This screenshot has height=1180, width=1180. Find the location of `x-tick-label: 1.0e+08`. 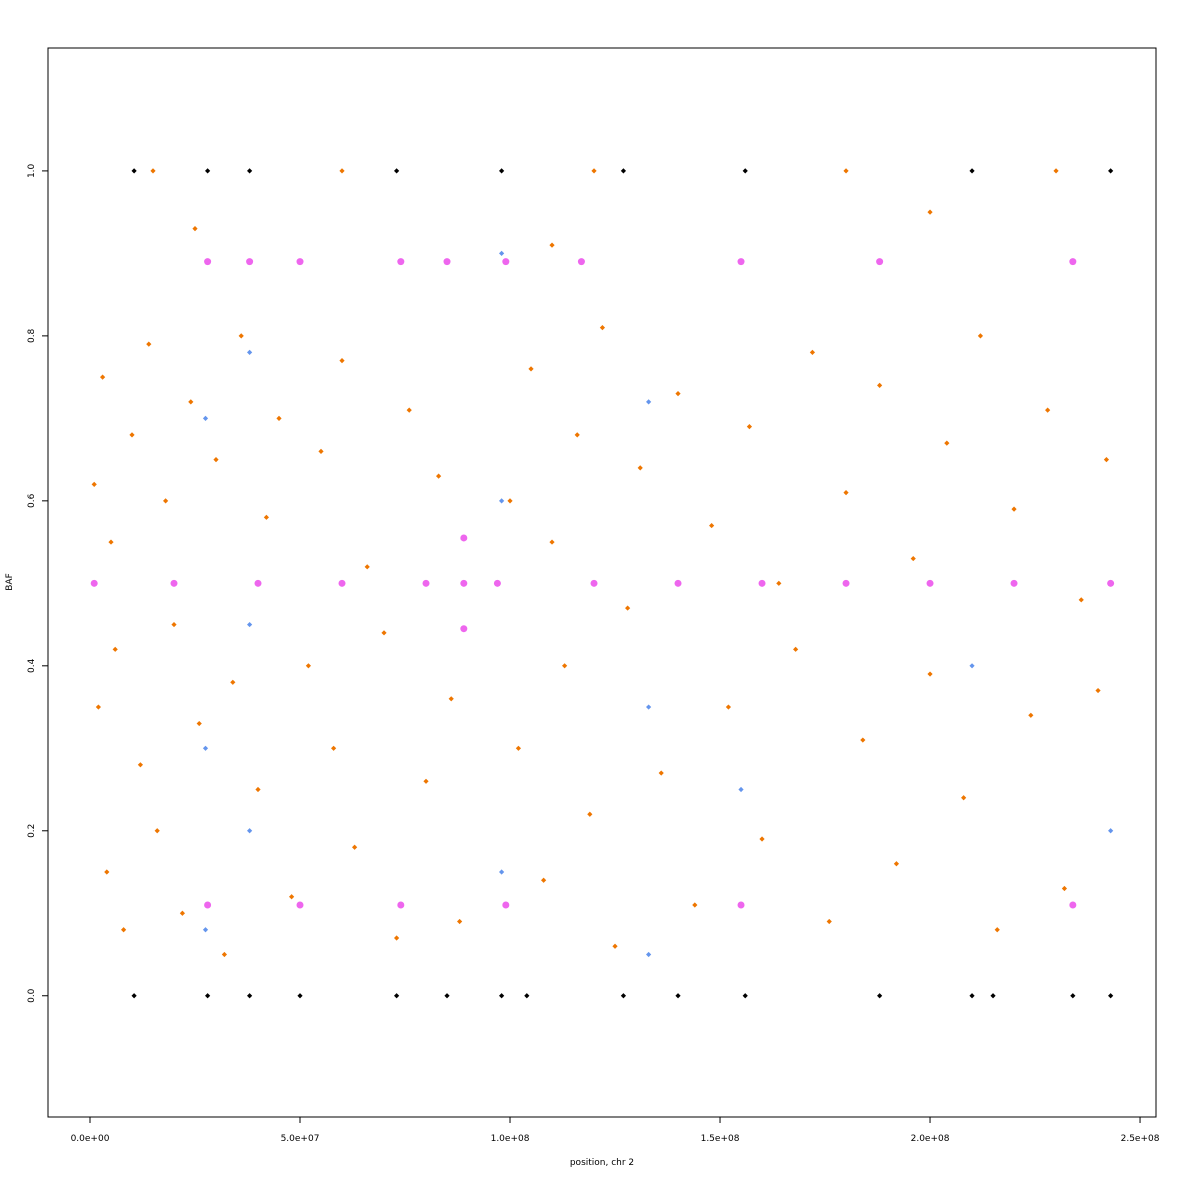

x-tick-label: 1.0e+08 is located at coordinates (510, 1139).